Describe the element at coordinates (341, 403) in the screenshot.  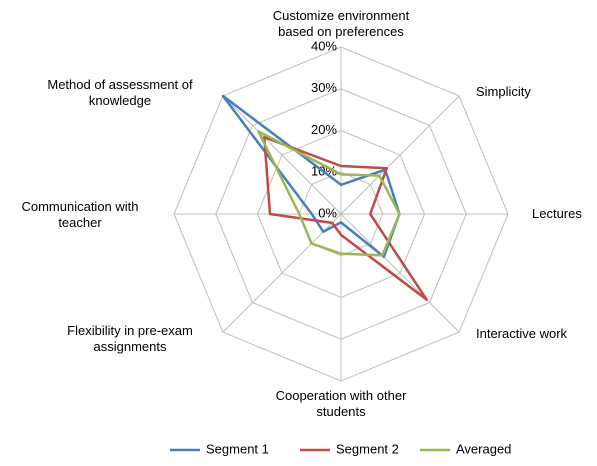
I see `category-label: Cooperation with other students` at that location.